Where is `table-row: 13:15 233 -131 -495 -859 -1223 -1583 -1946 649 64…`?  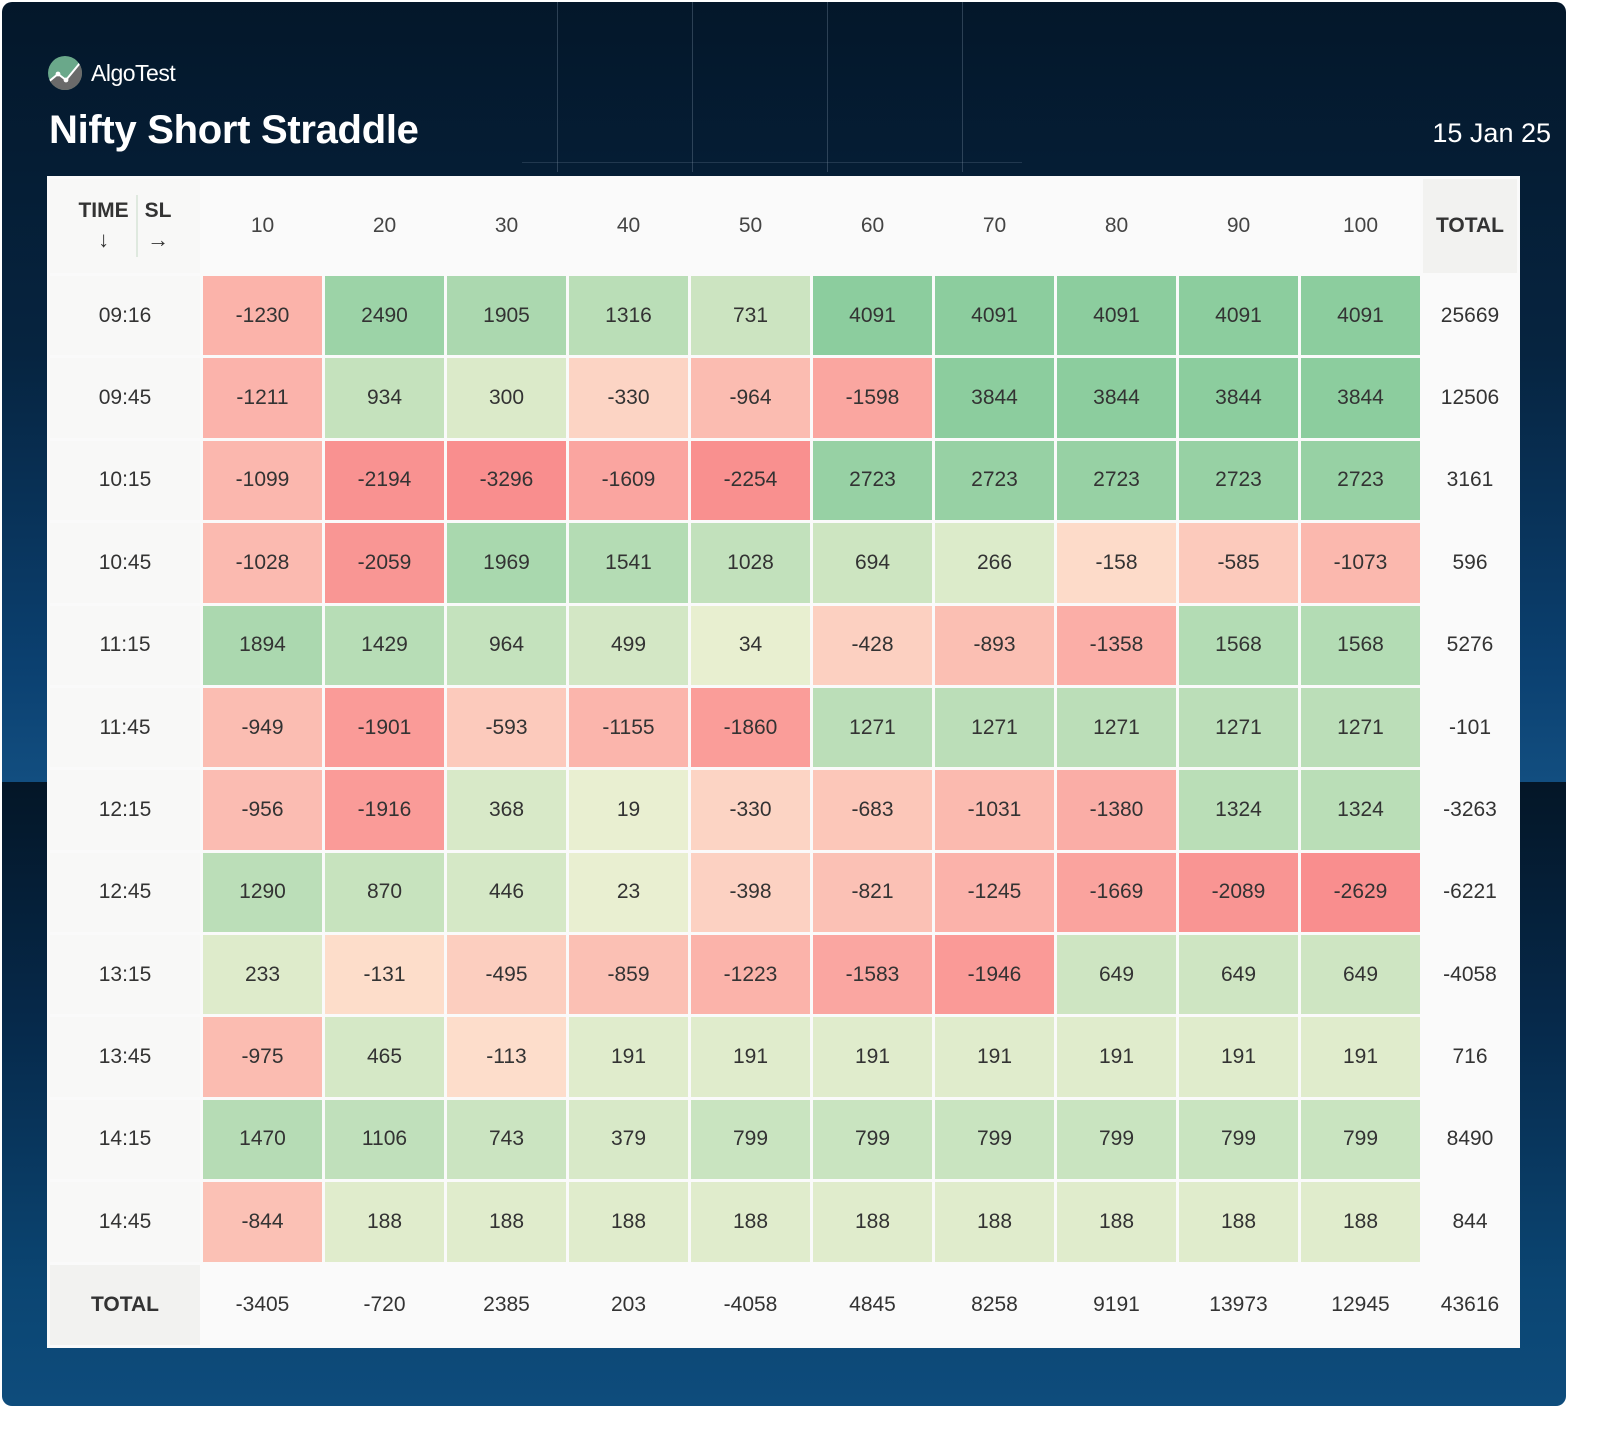
table-row: 13:15 233 -131 -495 -859 -1223 -1583 -1946 649 64… is located at coordinates (783, 974).